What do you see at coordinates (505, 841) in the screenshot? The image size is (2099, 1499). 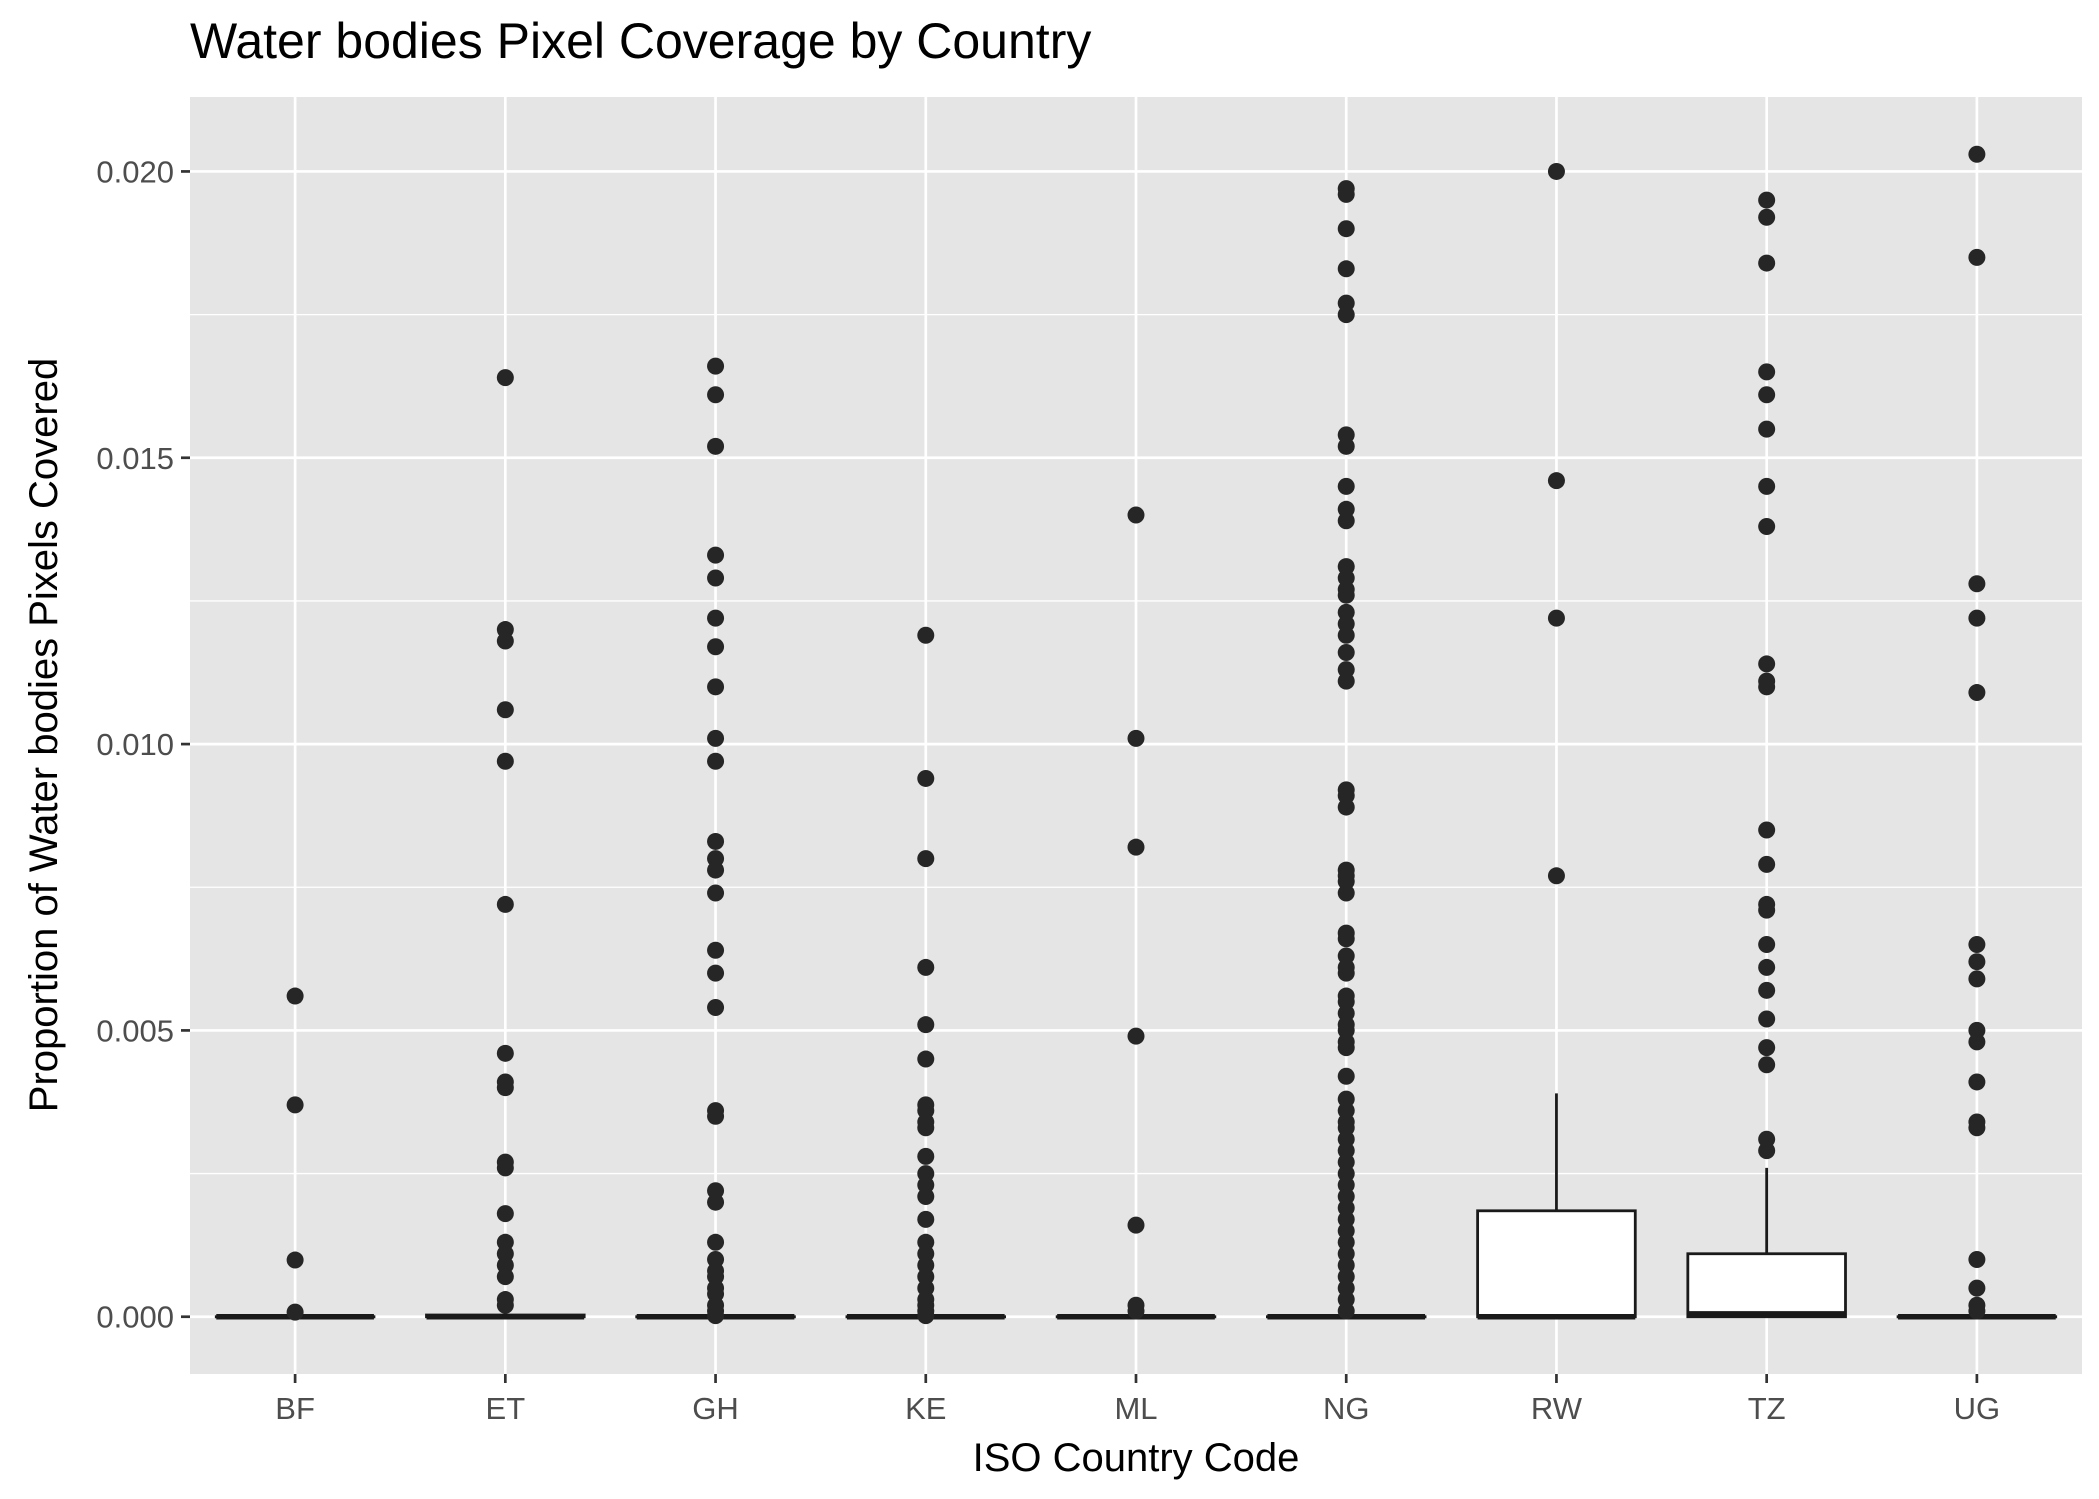 I see `outliers-et` at bounding box center [505, 841].